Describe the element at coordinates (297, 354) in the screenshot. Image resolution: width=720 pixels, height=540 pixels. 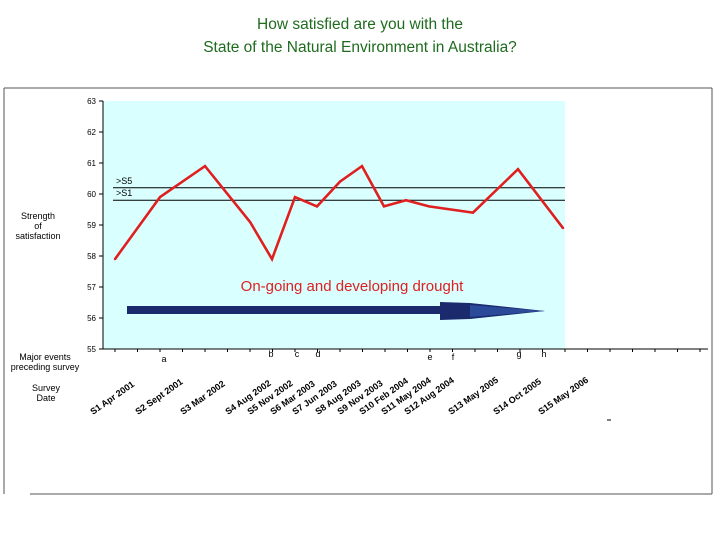
I see `event-marker: c` at that location.